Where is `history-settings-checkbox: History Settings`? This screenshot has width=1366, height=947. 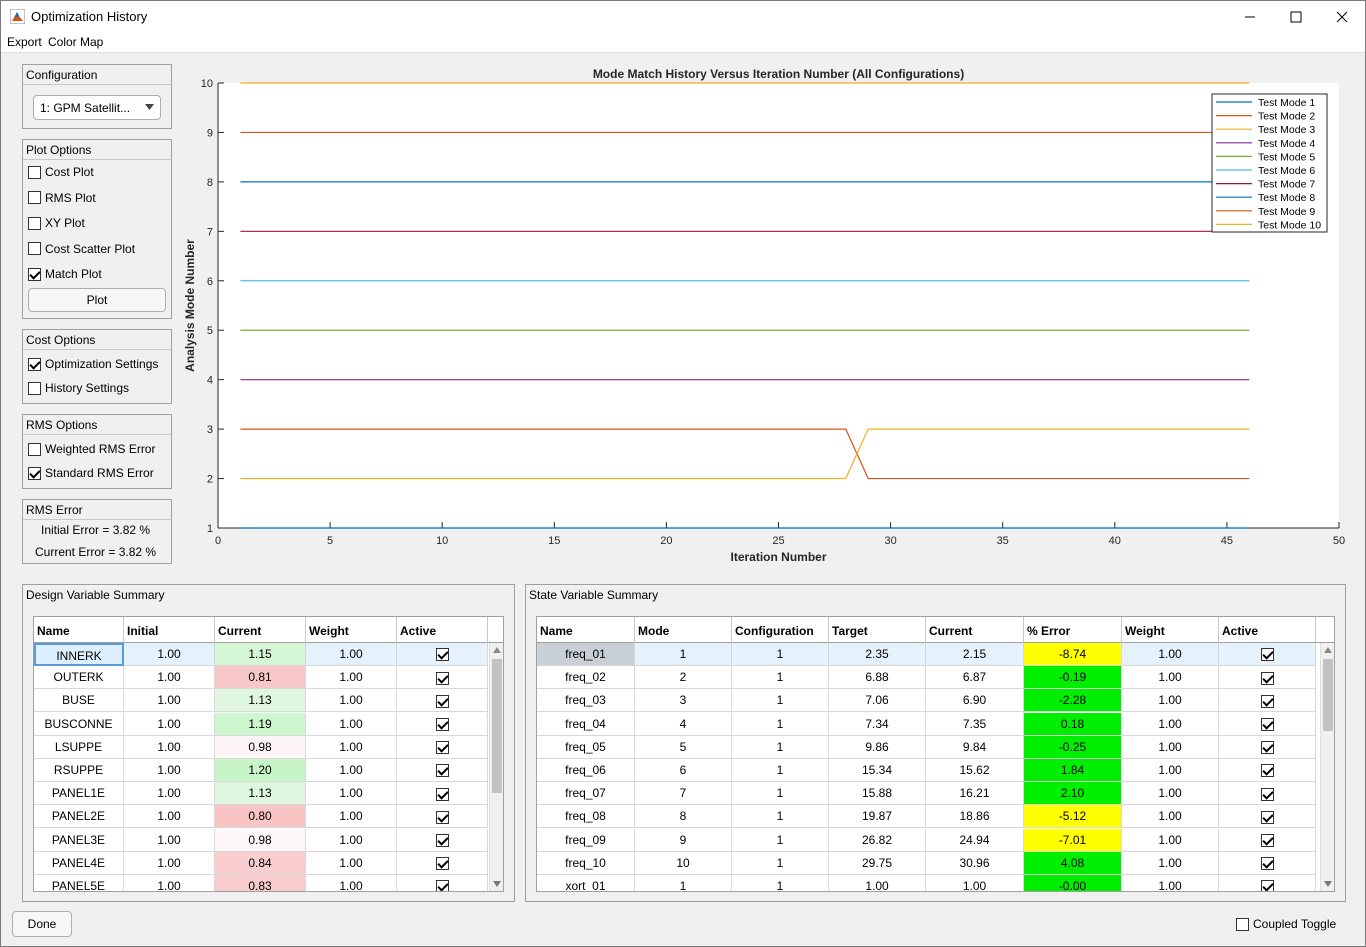
history-settings-checkbox: History Settings is located at coordinates (78, 388).